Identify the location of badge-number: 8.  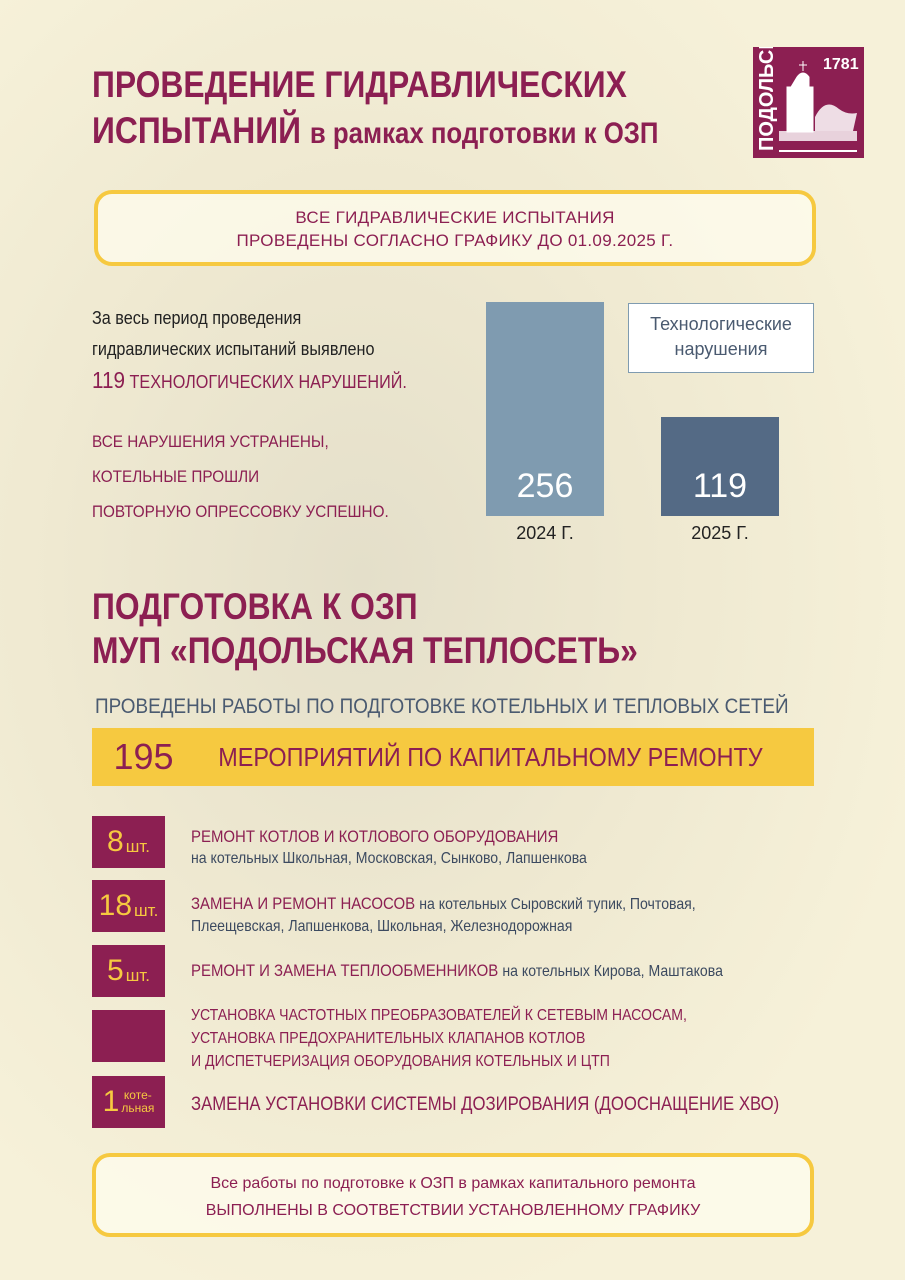
(115, 841).